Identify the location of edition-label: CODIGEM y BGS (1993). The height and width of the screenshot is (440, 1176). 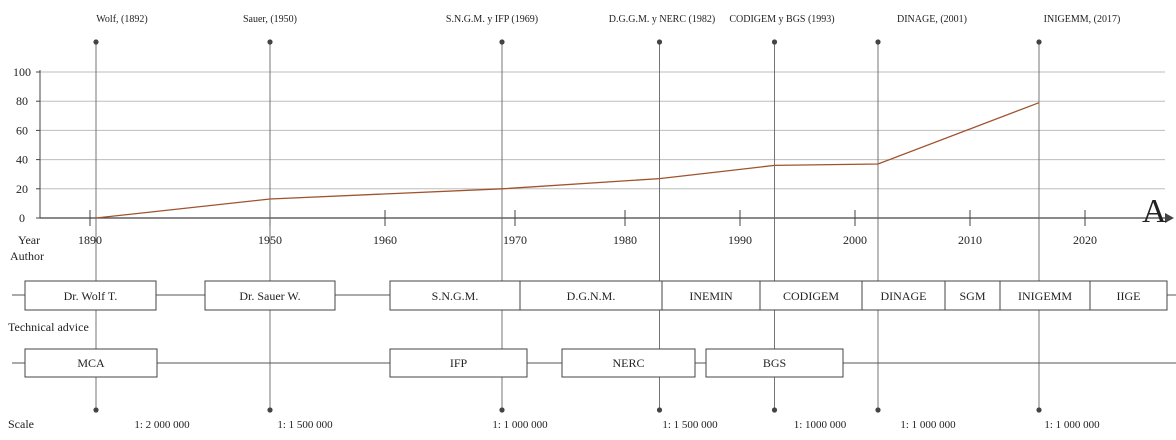
(781, 19).